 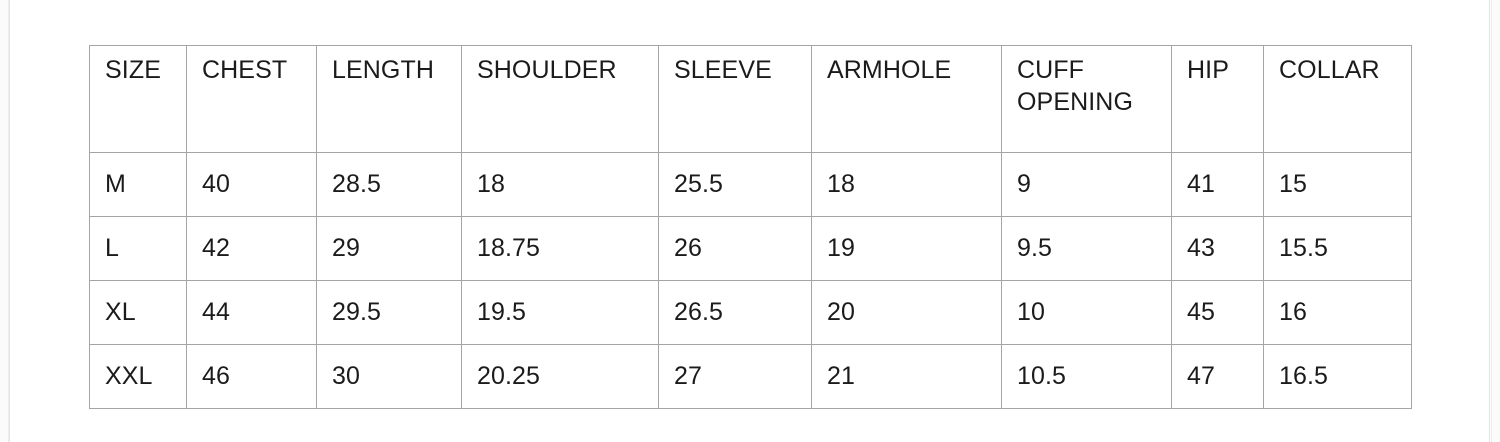 I want to click on cell-hip: 43, so click(x=1217, y=248).